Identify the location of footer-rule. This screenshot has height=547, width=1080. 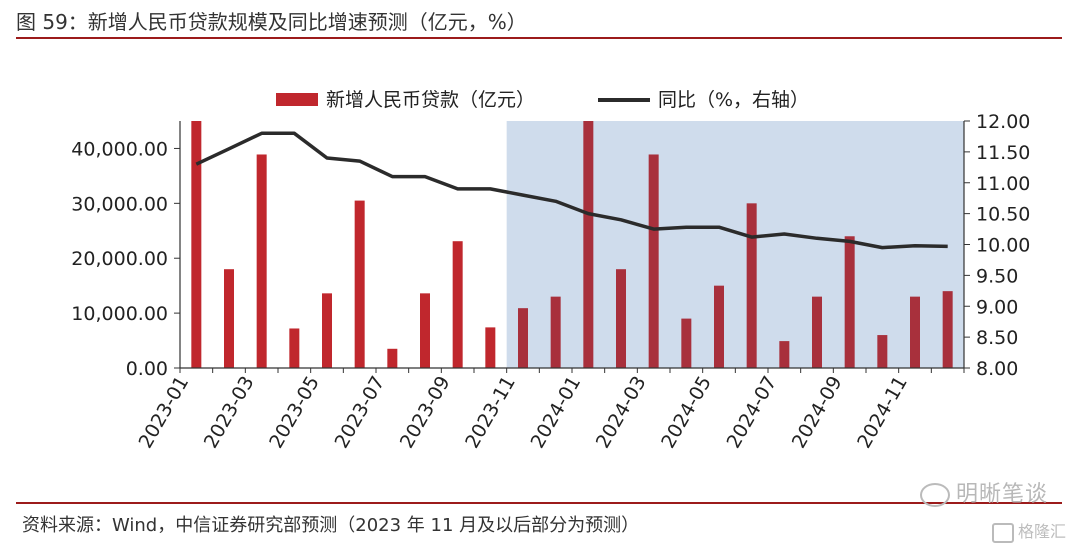
(539, 503).